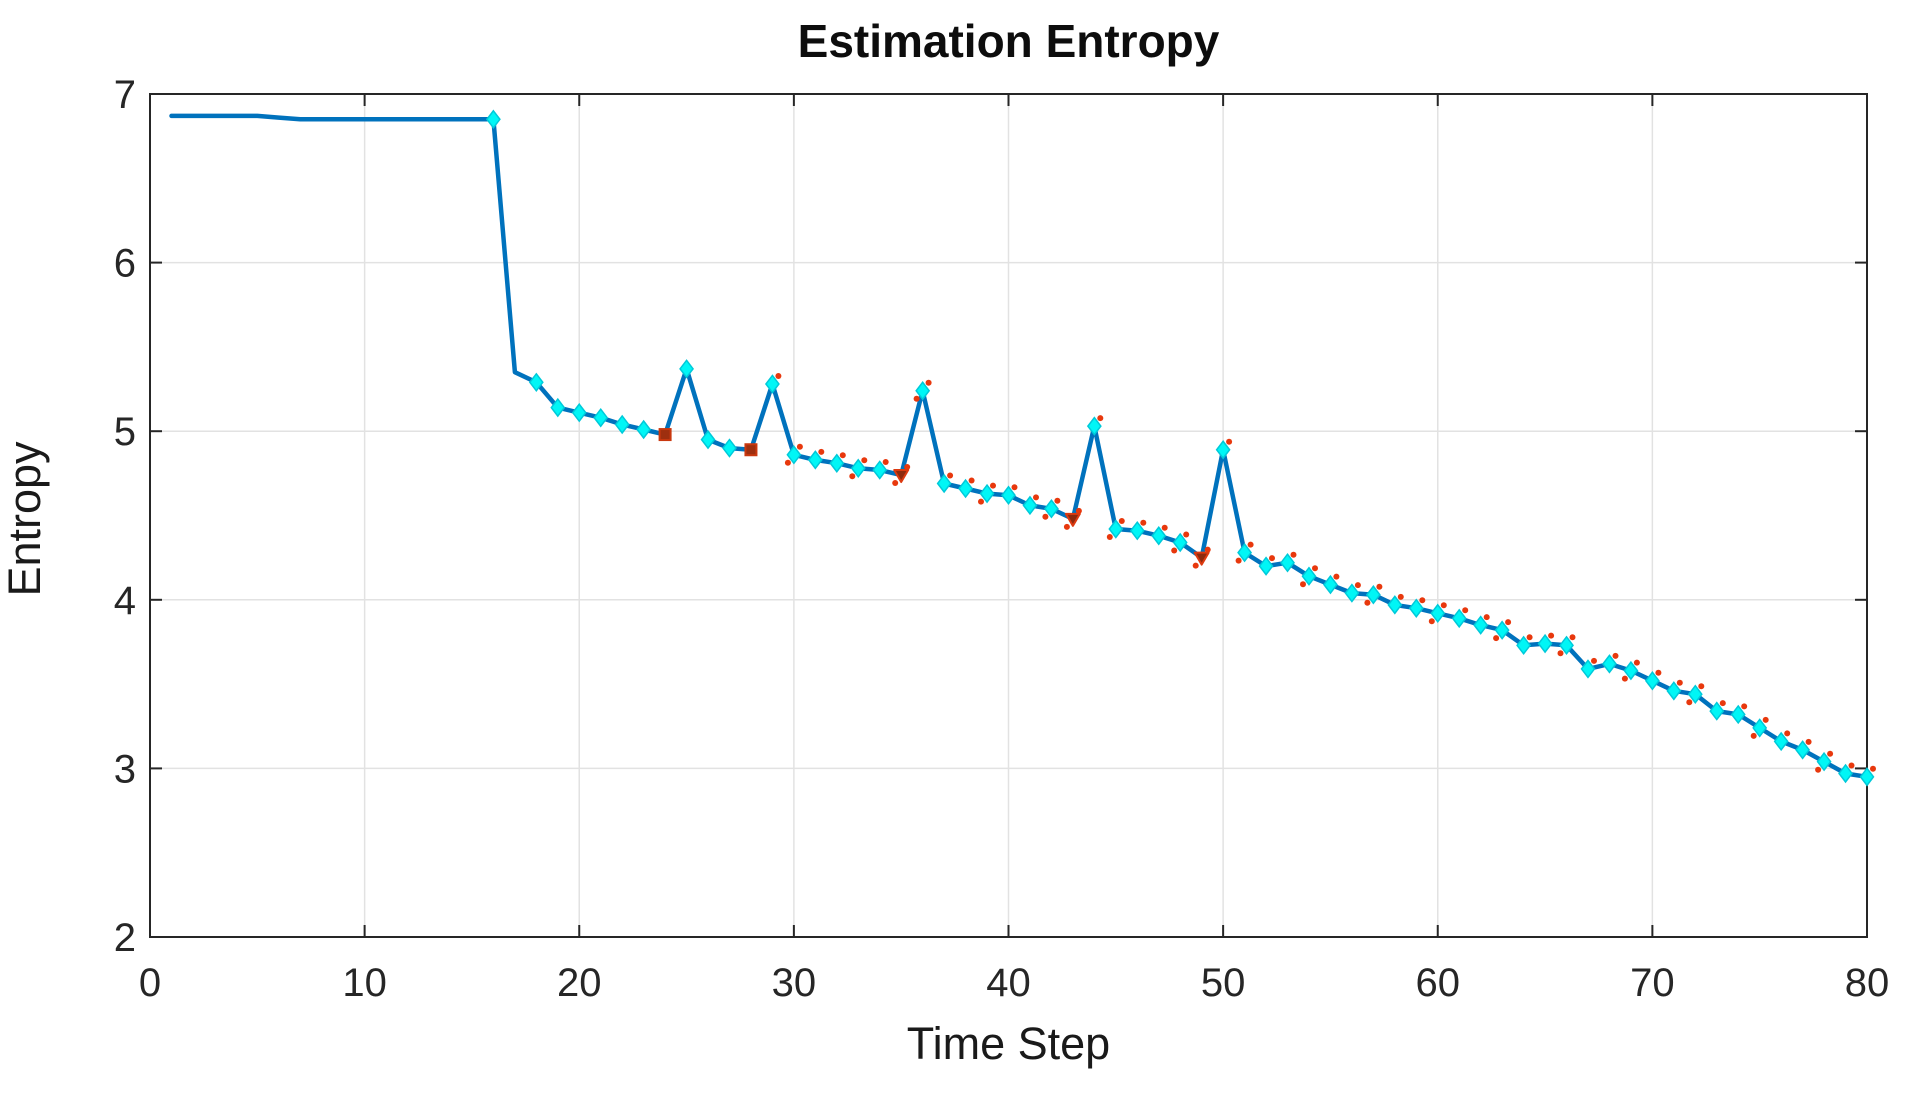 The image size is (1915, 1108). What do you see at coordinates (125, 264) in the screenshot?
I see `y-tick-label: 6` at bounding box center [125, 264].